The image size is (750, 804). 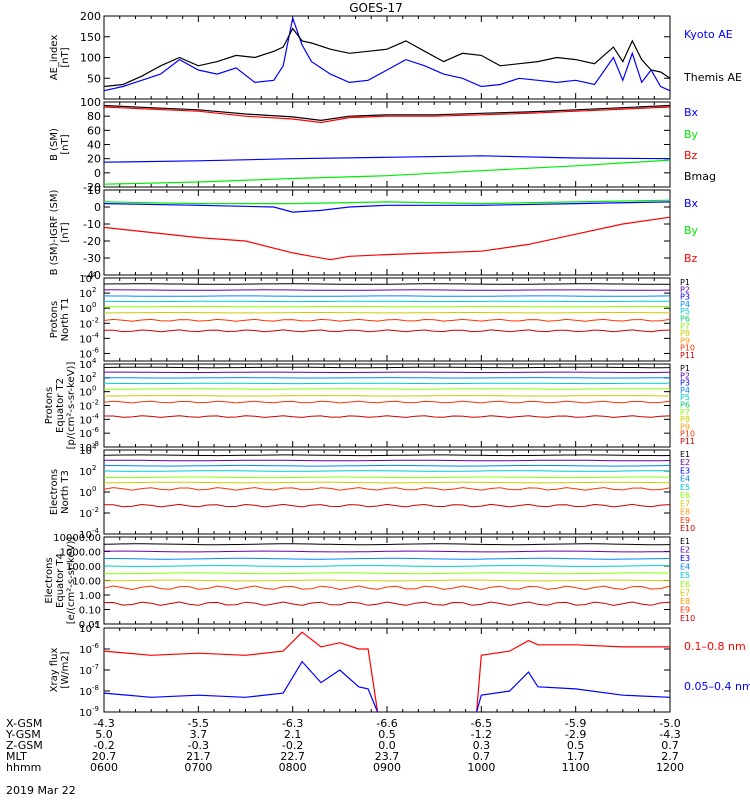 What do you see at coordinates (95, 667) in the screenshot?
I see `y-tick-exponent: -7` at bounding box center [95, 667].